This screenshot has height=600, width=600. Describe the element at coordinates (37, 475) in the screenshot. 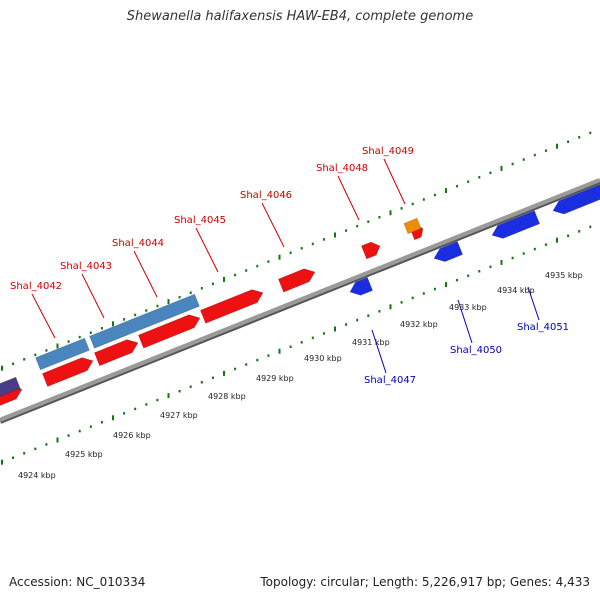

I see `kbp-label: 4924 kbp` at that location.